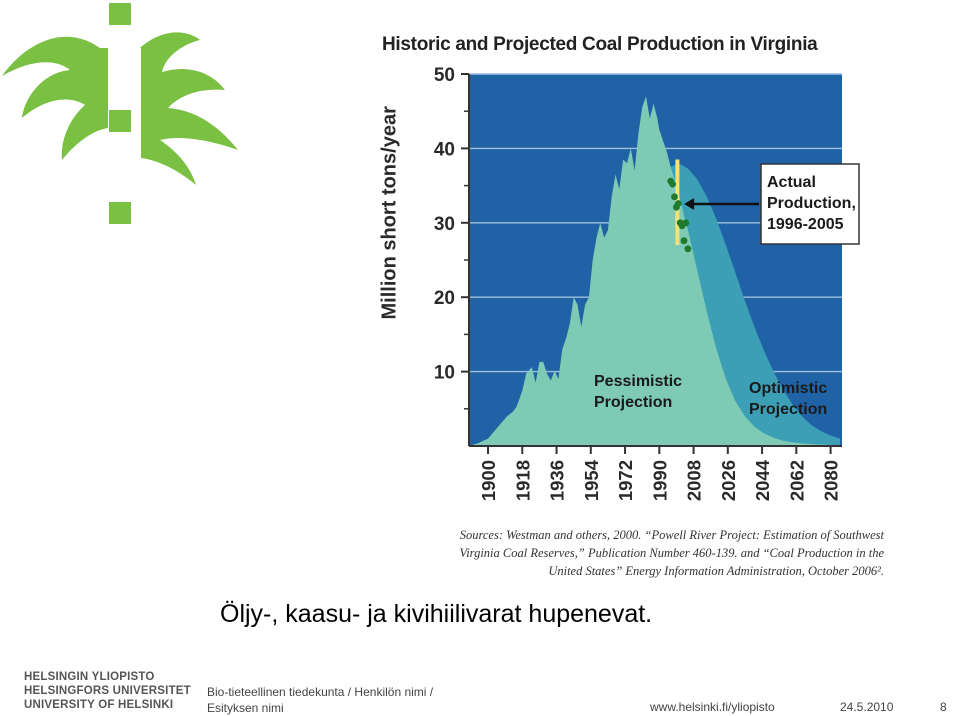 The width and height of the screenshot is (960, 716). I want to click on footer-presentation: Esityksen nimi, so click(245, 708).